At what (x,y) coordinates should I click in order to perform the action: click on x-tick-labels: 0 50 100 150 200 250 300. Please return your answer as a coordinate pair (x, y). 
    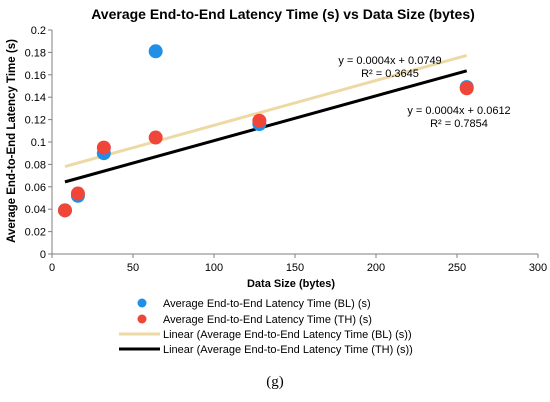
    Looking at the image, I should click on (298, 268).